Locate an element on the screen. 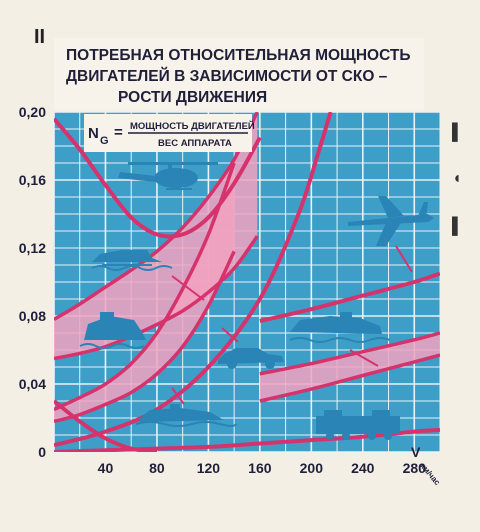 The height and width of the screenshot is (532, 480). ship-icon is located at coordinates (340, 327).